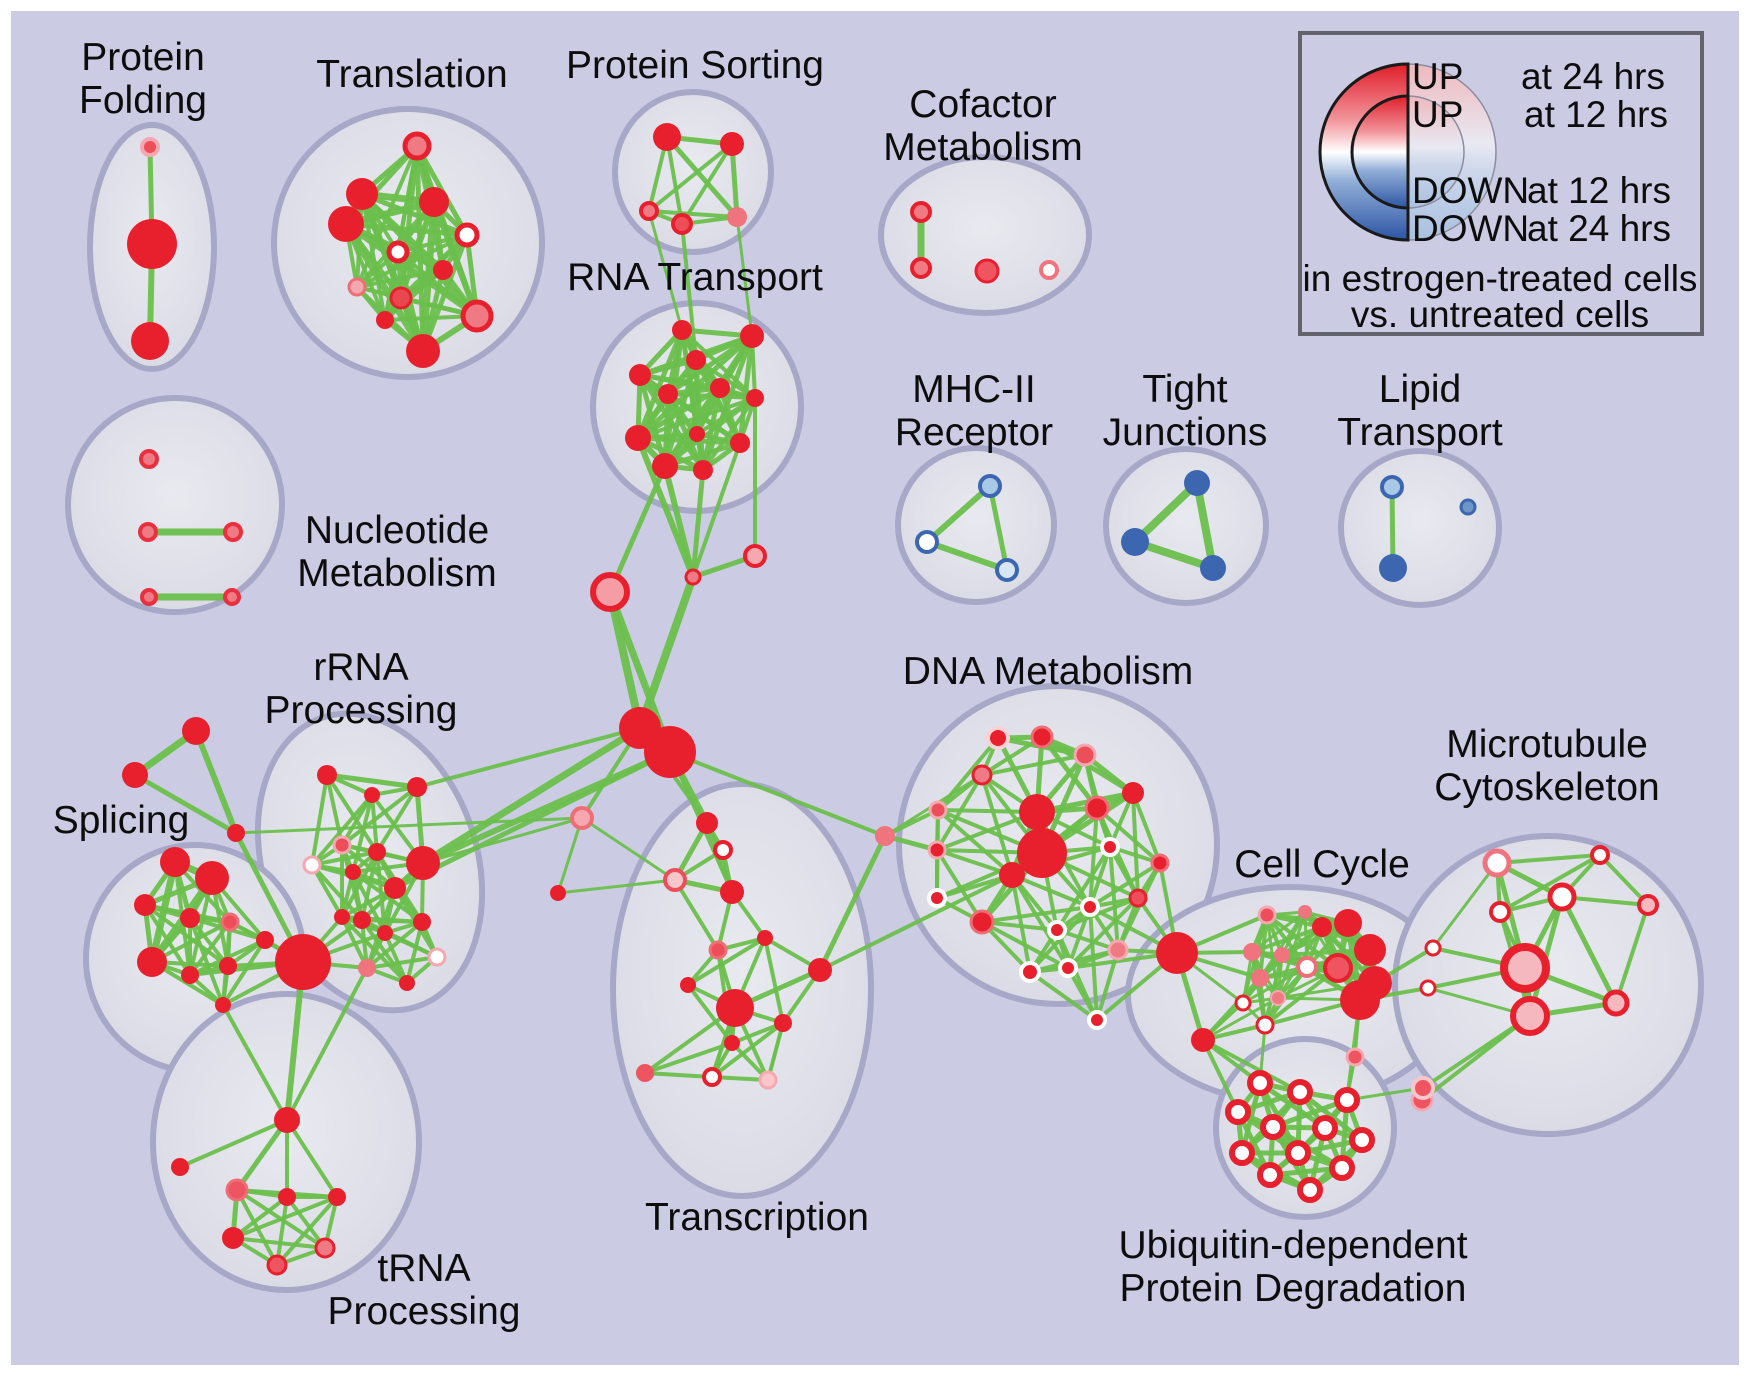 This screenshot has width=1750, height=1376. I want to click on node-ub12, so click(1310, 1190).